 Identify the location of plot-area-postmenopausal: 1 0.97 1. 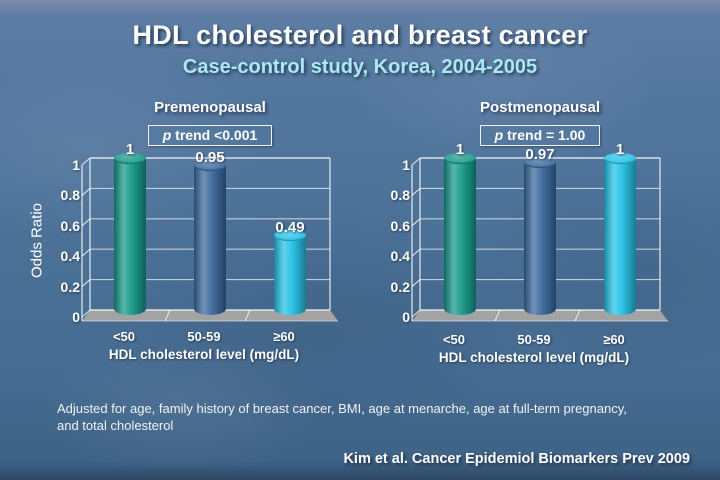
(539, 231).